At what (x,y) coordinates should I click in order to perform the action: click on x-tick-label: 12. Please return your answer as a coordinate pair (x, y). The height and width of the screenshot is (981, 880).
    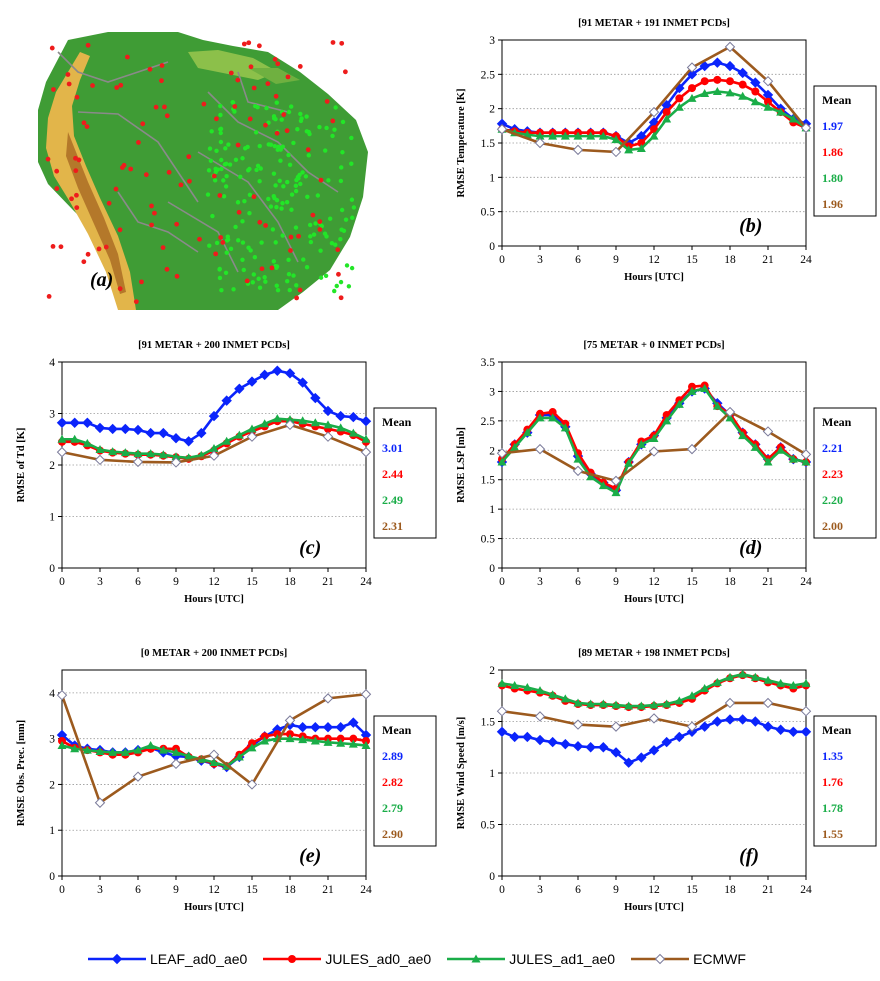
    Looking at the image, I should click on (654, 582).